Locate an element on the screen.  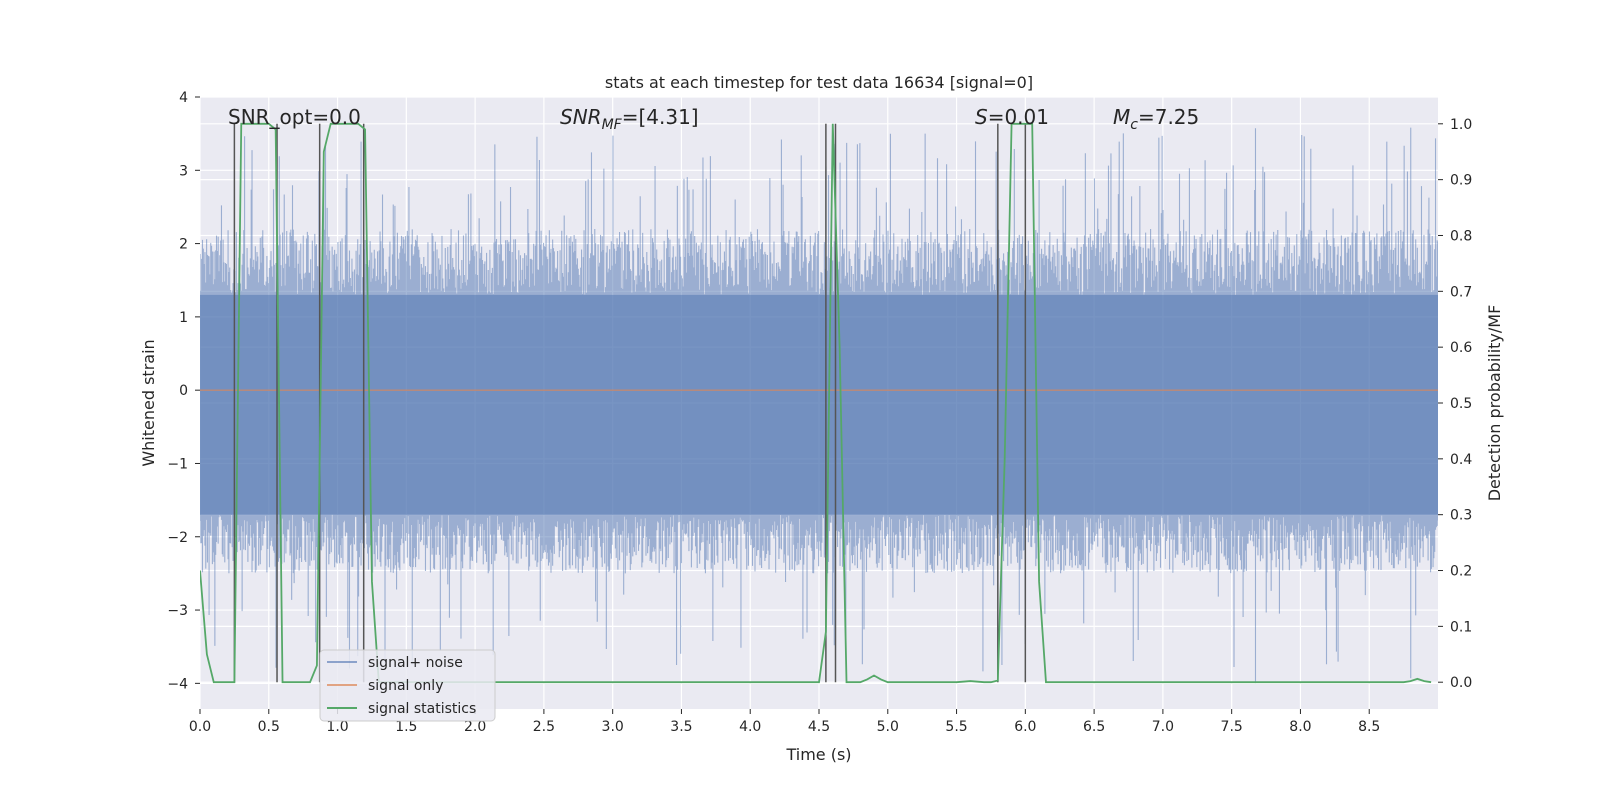
x-tick-label-16: 8.0 is located at coordinates (1300, 727).